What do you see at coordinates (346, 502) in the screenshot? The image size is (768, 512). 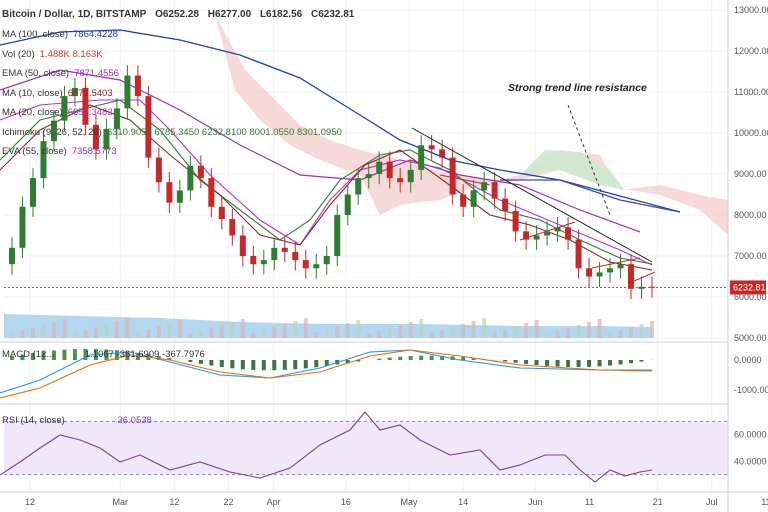 I see `date-tick-label: 16` at bounding box center [346, 502].